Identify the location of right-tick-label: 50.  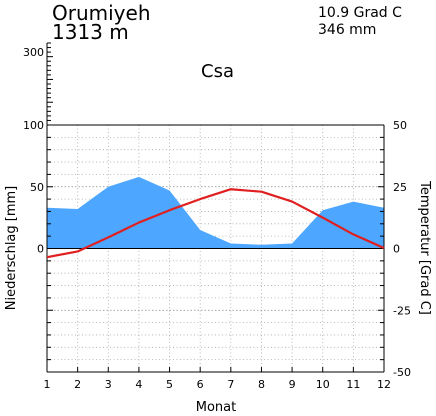
(400, 125).